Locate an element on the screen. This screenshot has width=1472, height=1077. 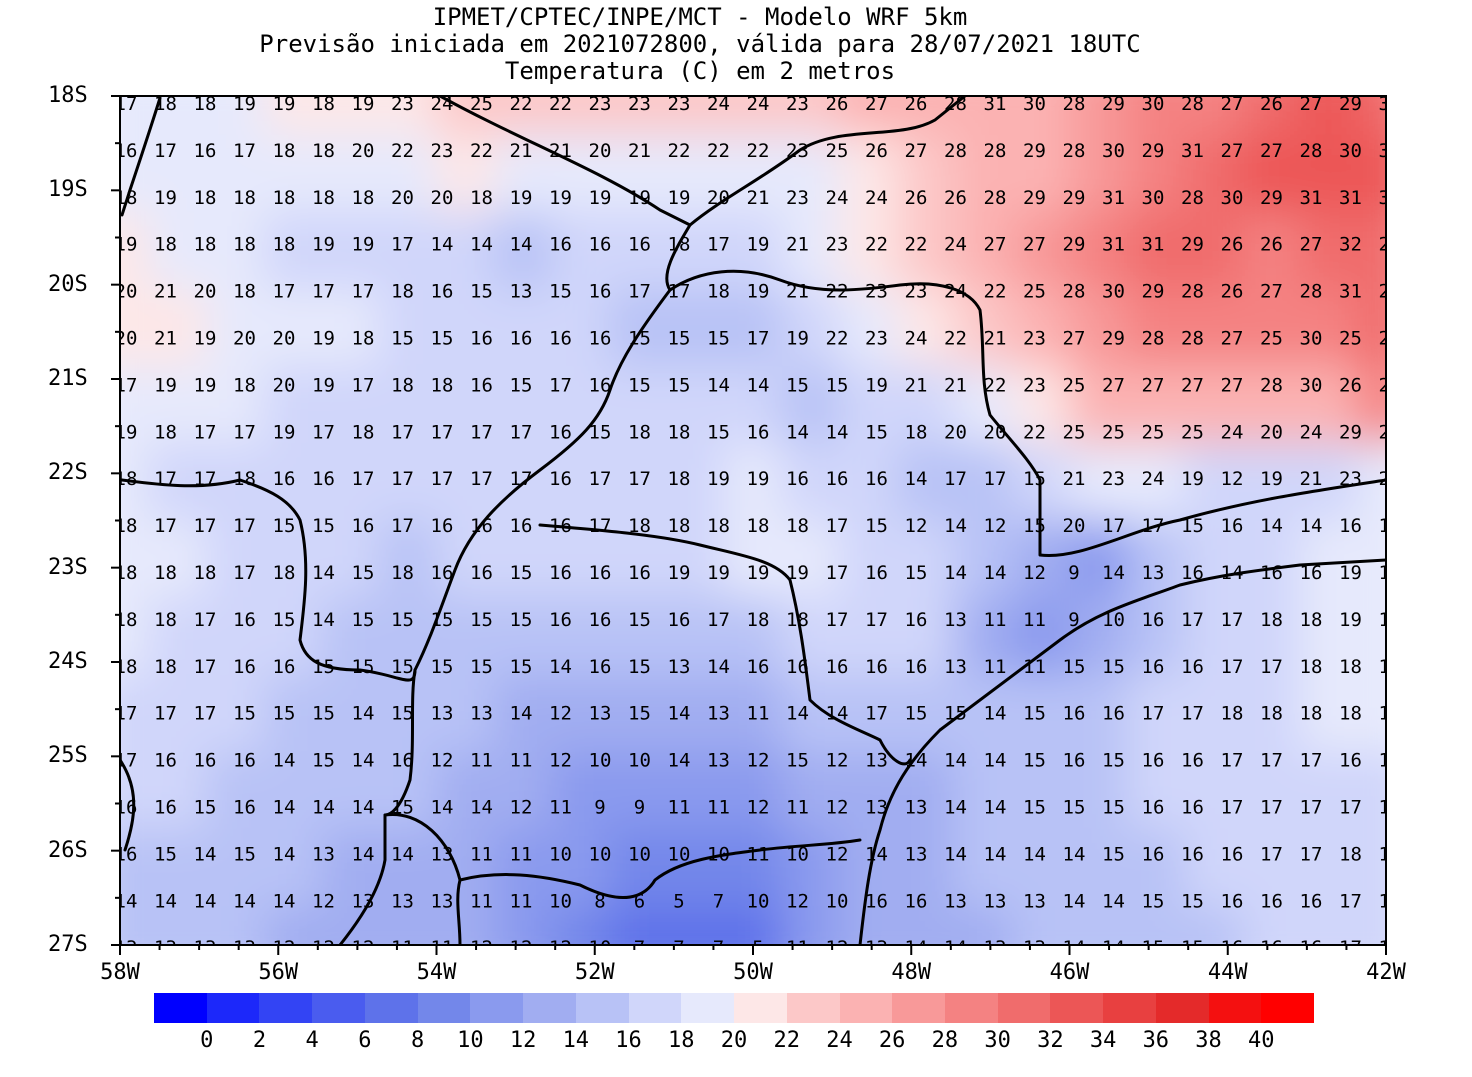
colorbar is located at coordinates (734, 1008).